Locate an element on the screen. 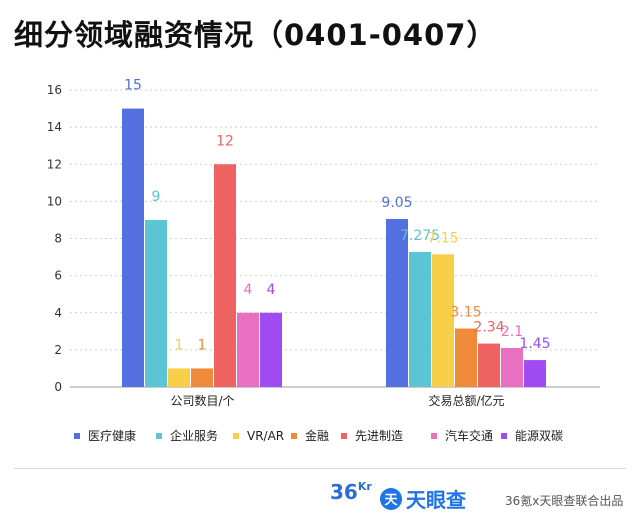  y-tick-label: 0 is located at coordinates (58, 387).